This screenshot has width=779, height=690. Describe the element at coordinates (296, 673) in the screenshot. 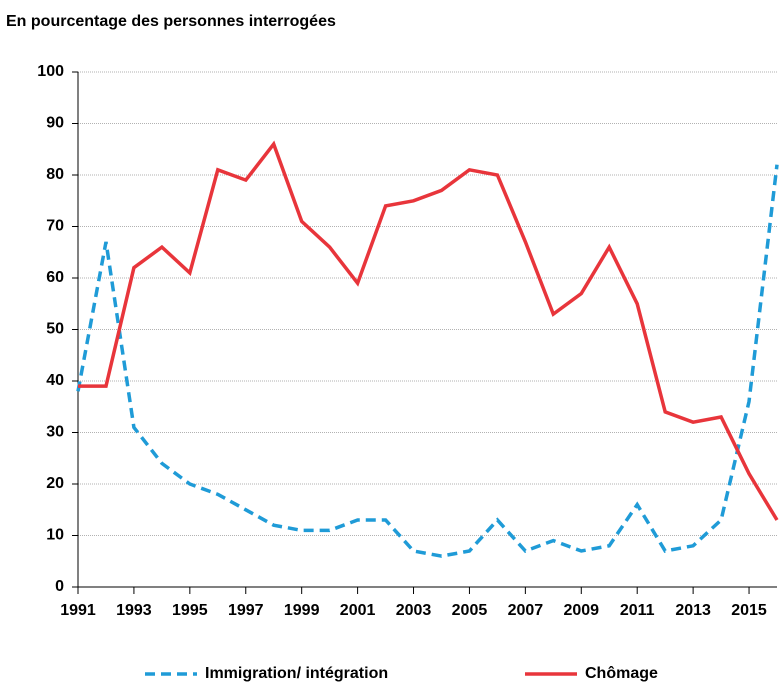

I see `legend-label: Immigration/ intégration` at that location.